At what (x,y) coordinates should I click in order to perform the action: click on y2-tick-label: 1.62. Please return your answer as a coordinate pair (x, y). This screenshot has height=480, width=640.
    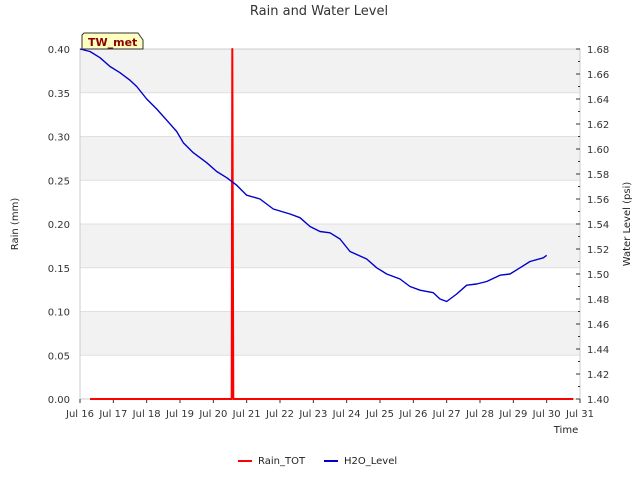
    Looking at the image, I should click on (598, 125).